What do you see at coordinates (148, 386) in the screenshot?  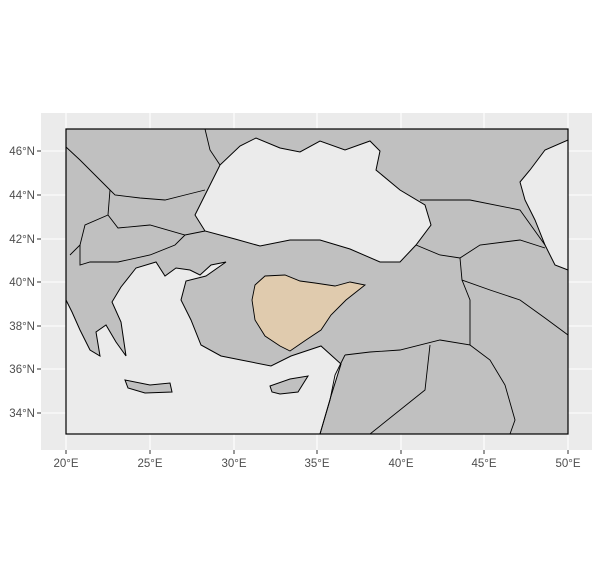 I see `crete` at bounding box center [148, 386].